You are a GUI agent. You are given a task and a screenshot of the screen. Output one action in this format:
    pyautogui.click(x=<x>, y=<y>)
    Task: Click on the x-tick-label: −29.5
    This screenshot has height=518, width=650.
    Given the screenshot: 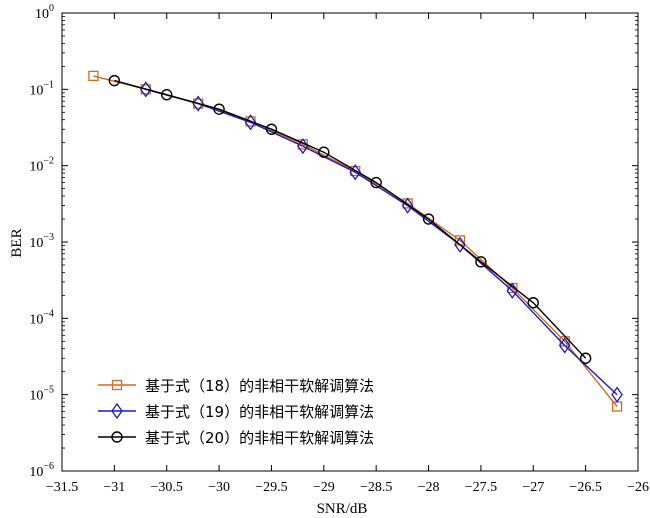 What is the action you would take?
    pyautogui.click(x=271, y=487)
    